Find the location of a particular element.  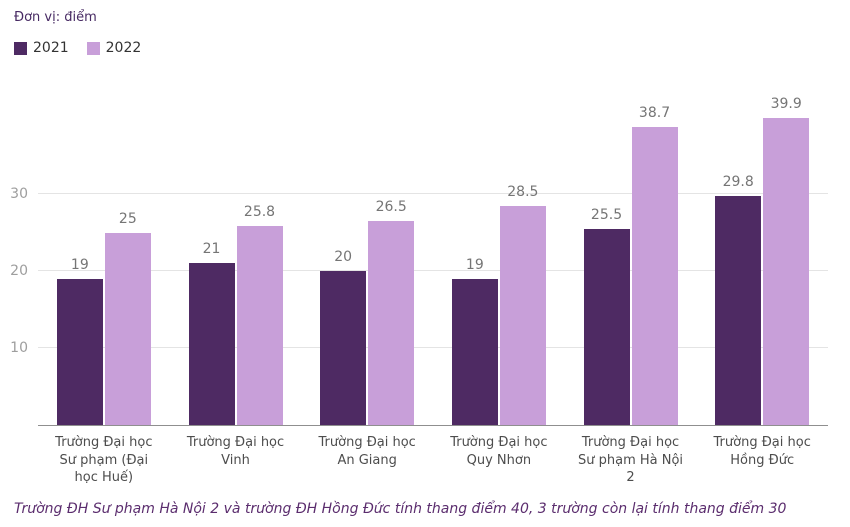

x-axis-label: Trường Đại học Hồng Đức is located at coordinates (762, 451).